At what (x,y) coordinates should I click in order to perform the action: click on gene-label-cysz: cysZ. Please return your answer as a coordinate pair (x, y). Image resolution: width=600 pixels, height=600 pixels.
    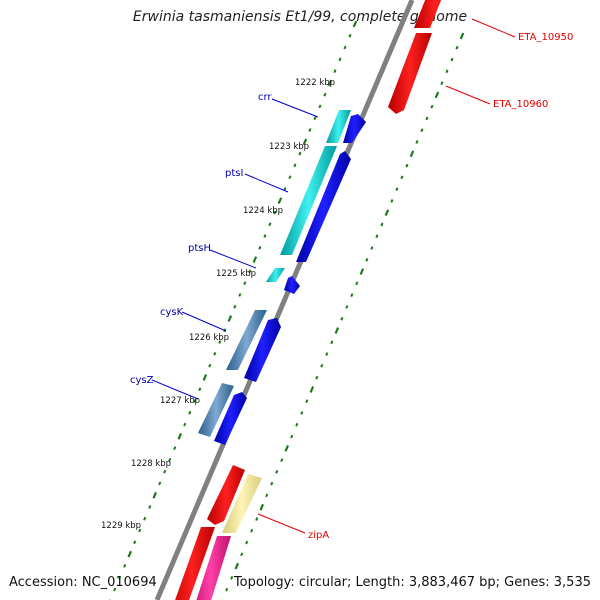
    Looking at the image, I should click on (142, 380).